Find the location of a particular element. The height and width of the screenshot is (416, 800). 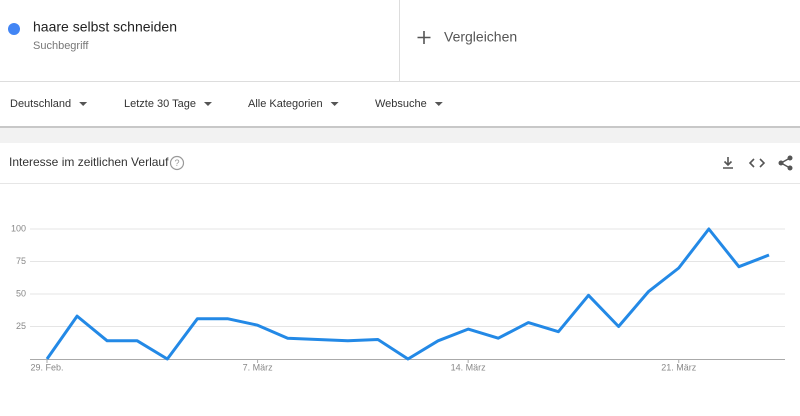

help-circle is located at coordinates (177, 163).